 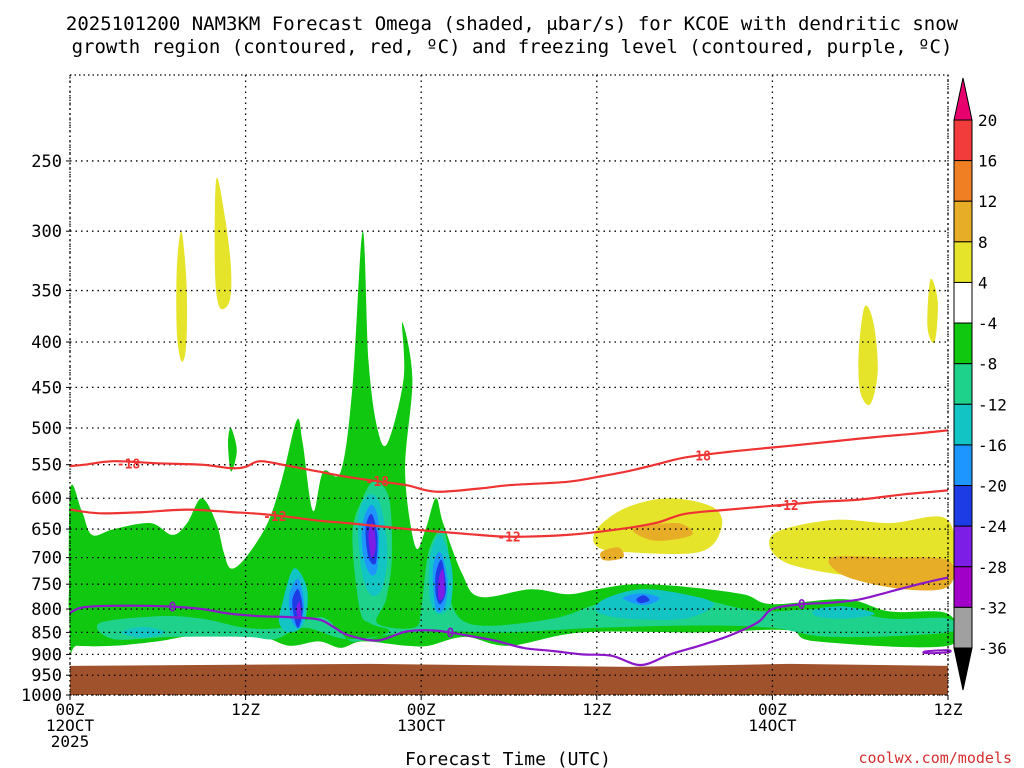 What do you see at coordinates (992, 445) in the screenshot?
I see `colorbar-label-8: -16` at bounding box center [992, 445].